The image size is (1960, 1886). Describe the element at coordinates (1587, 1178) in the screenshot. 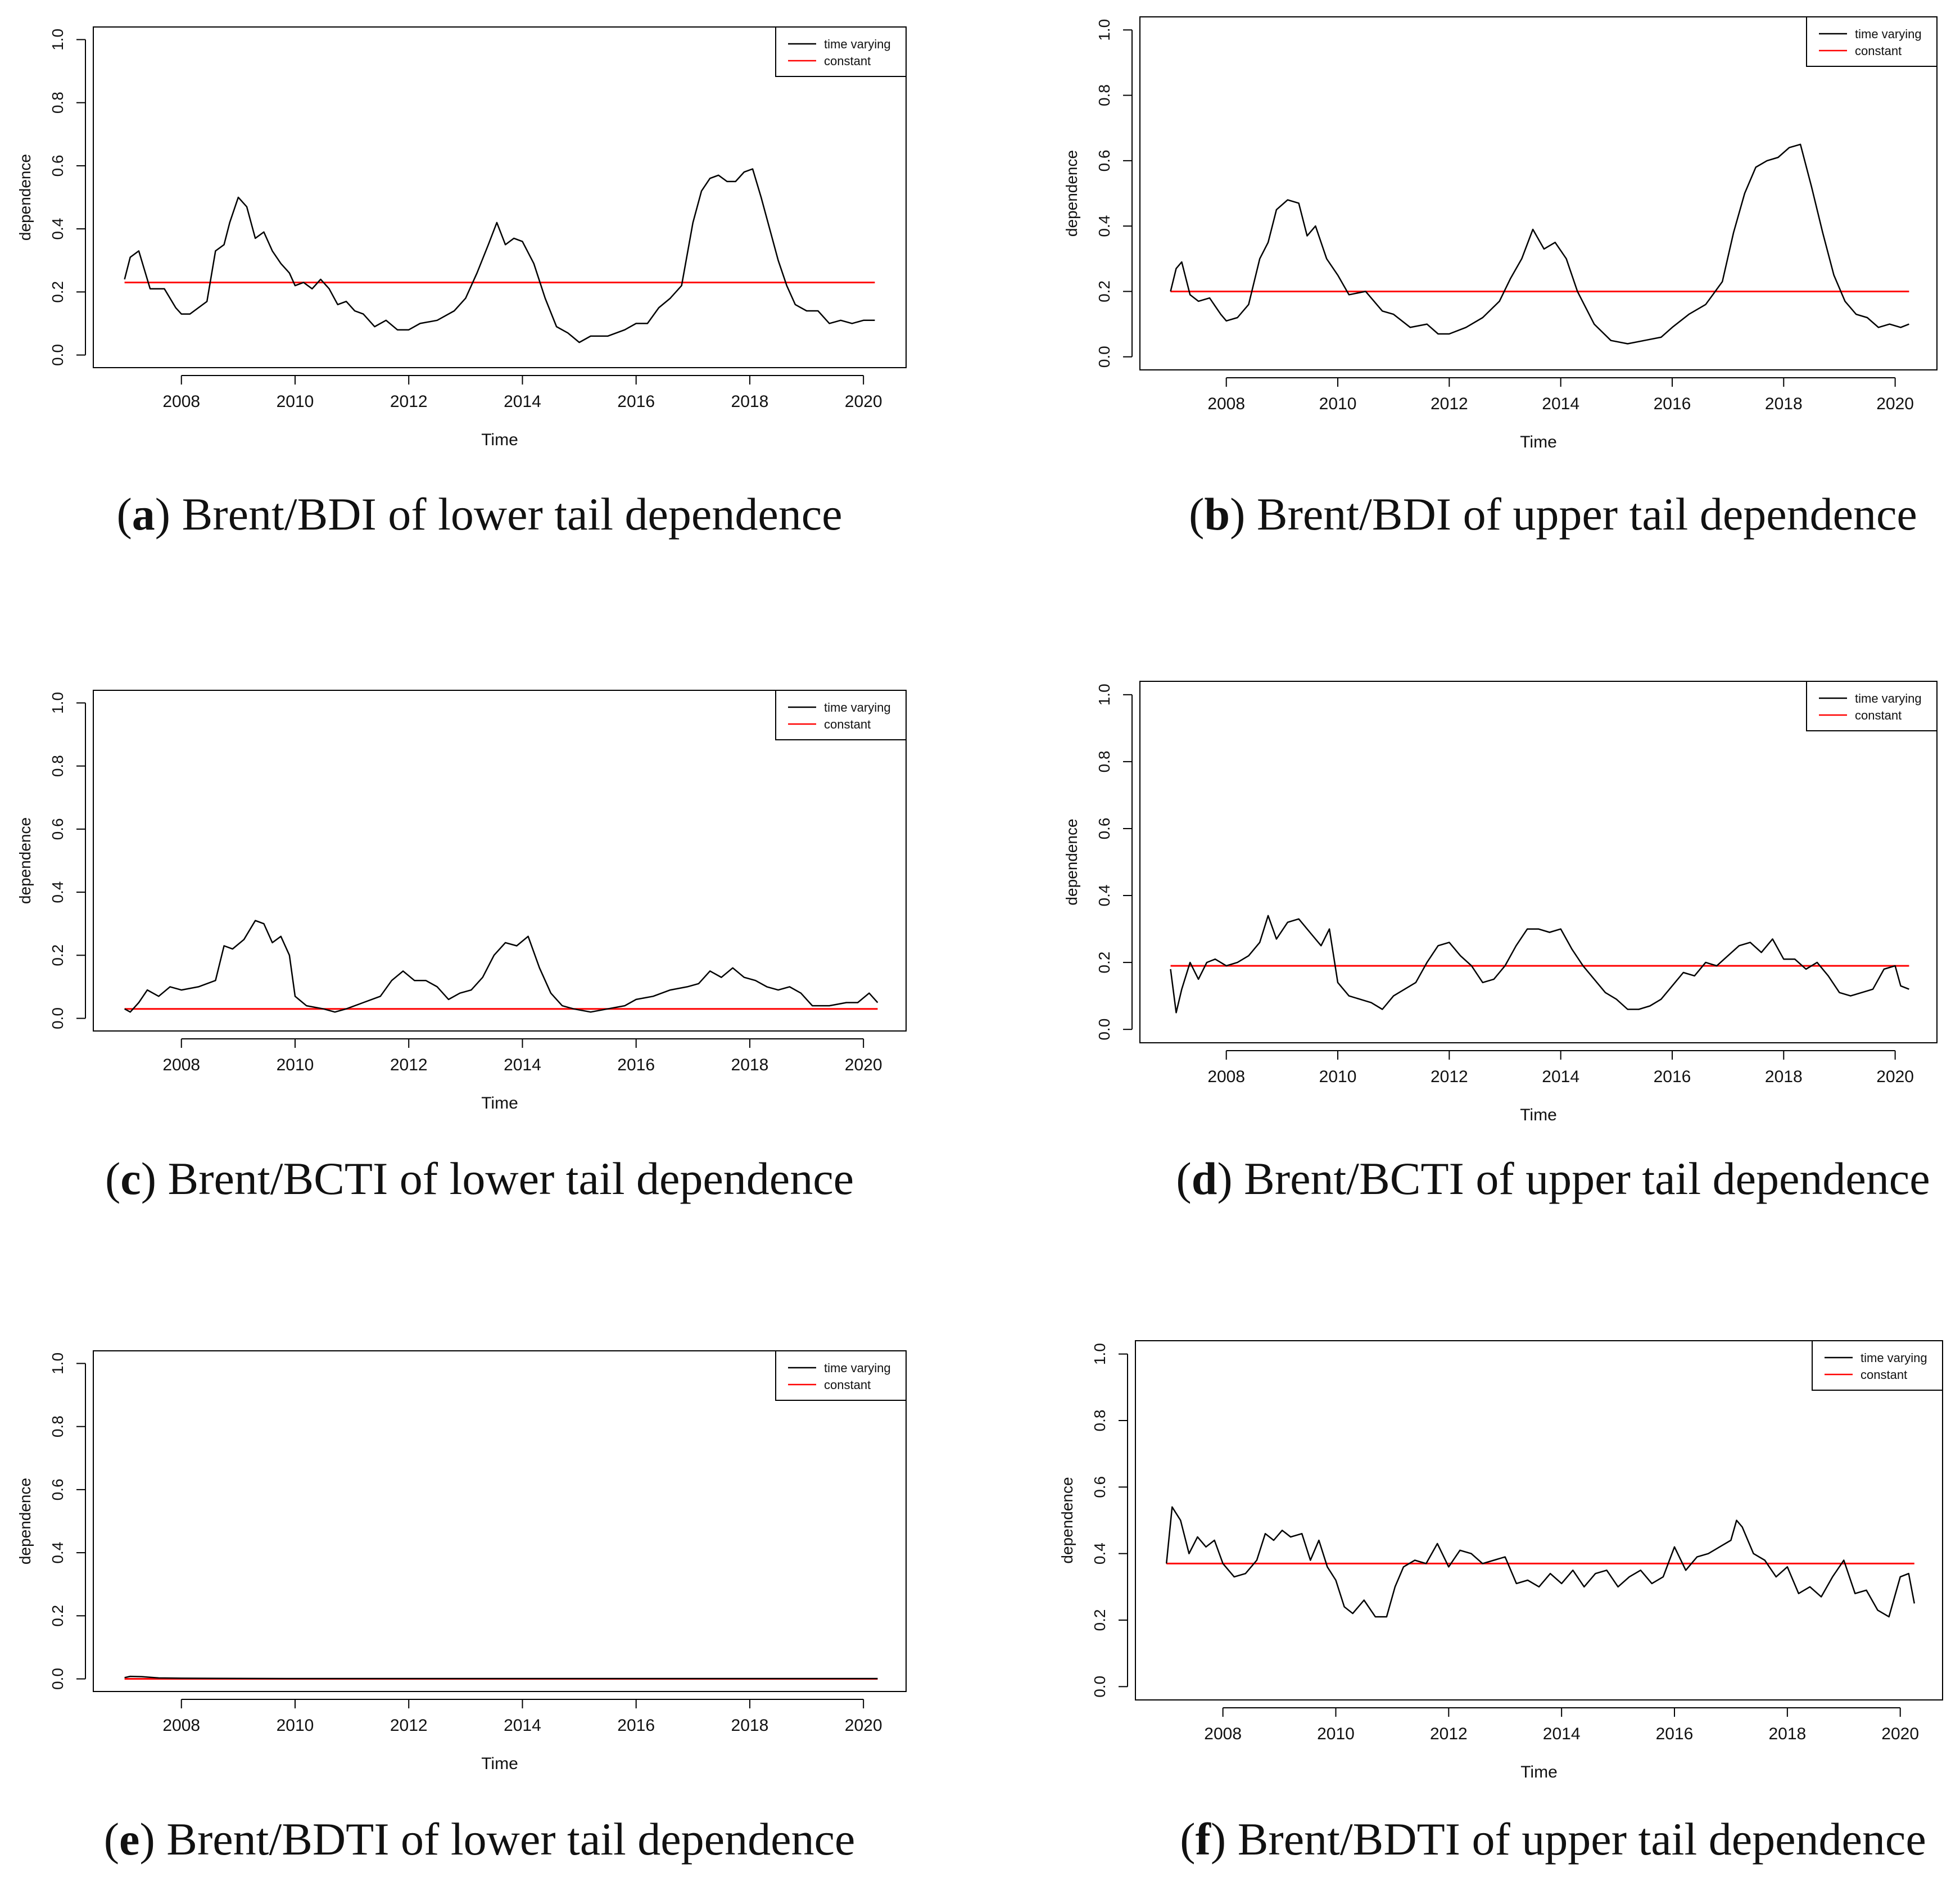

I see `caption-d-text: Brent/BCTI of upper tail dependence` at that location.